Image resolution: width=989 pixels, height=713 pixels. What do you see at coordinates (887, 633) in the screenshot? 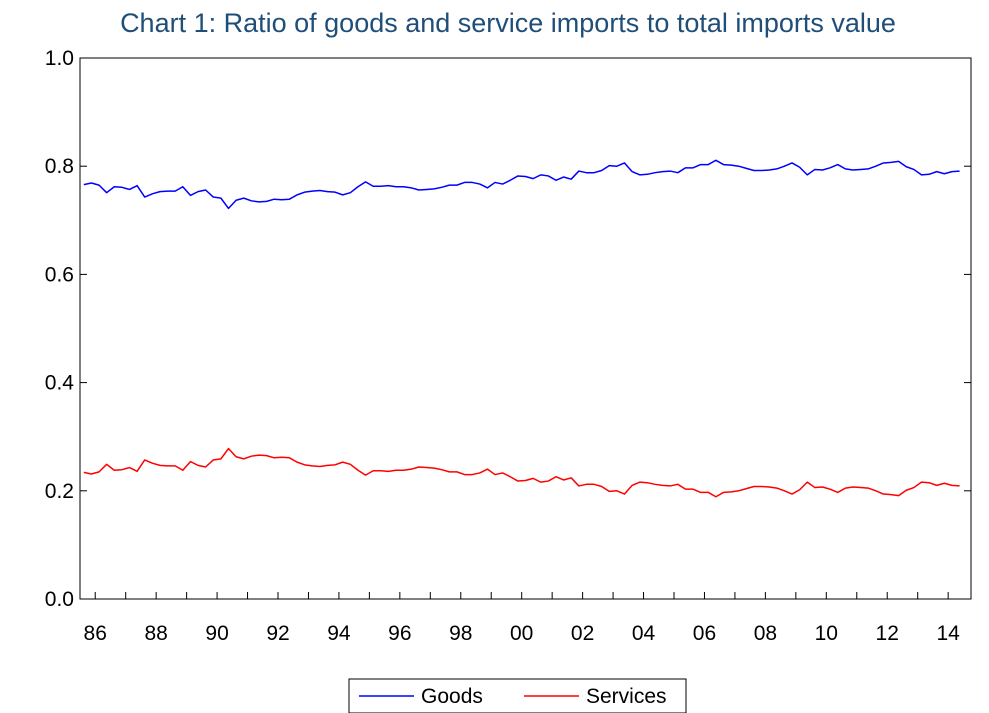
I see `x-tick-label: 12` at bounding box center [887, 633].